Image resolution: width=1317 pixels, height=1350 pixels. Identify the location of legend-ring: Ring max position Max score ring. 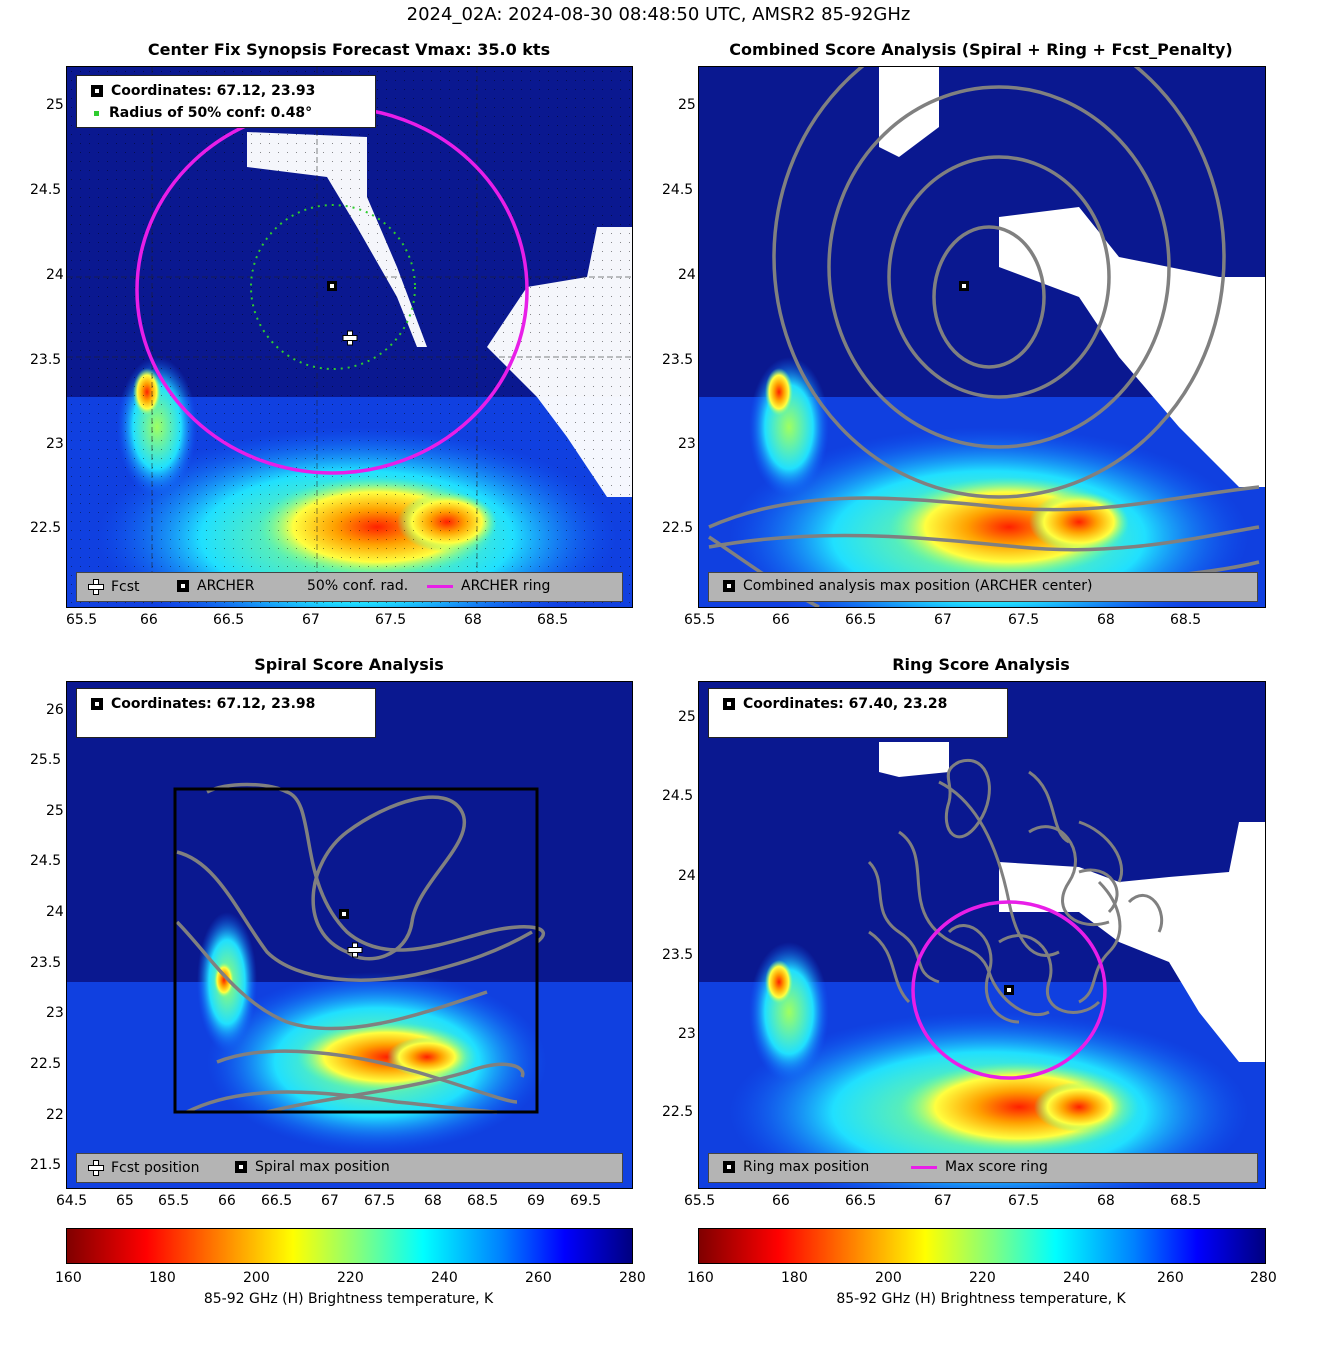
(983, 1168).